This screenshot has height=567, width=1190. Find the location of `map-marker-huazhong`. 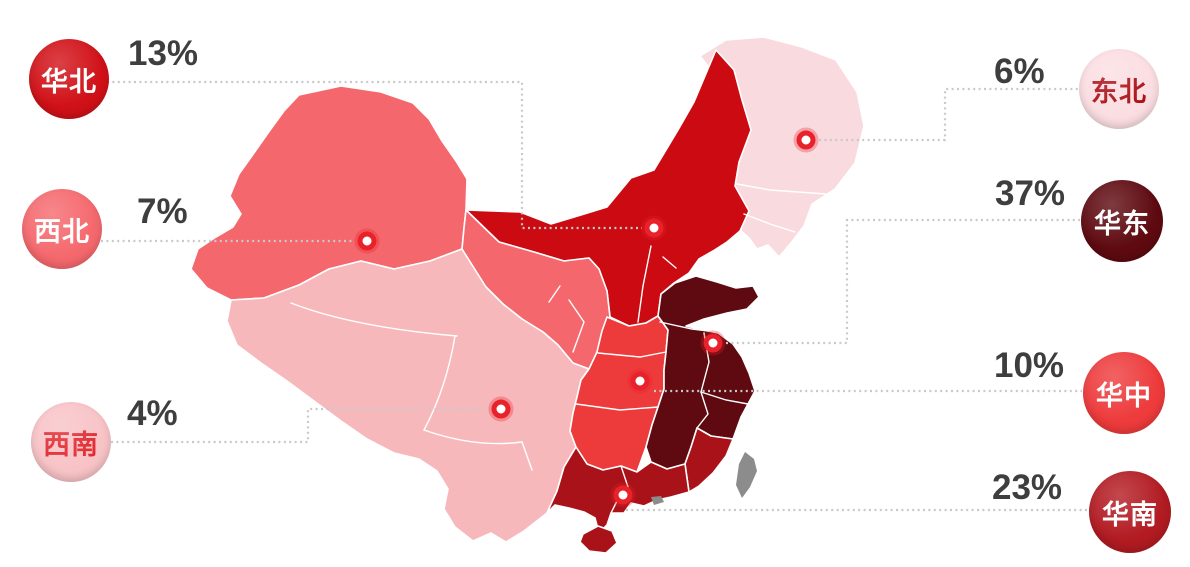

map-marker-huazhong is located at coordinates (640, 381).